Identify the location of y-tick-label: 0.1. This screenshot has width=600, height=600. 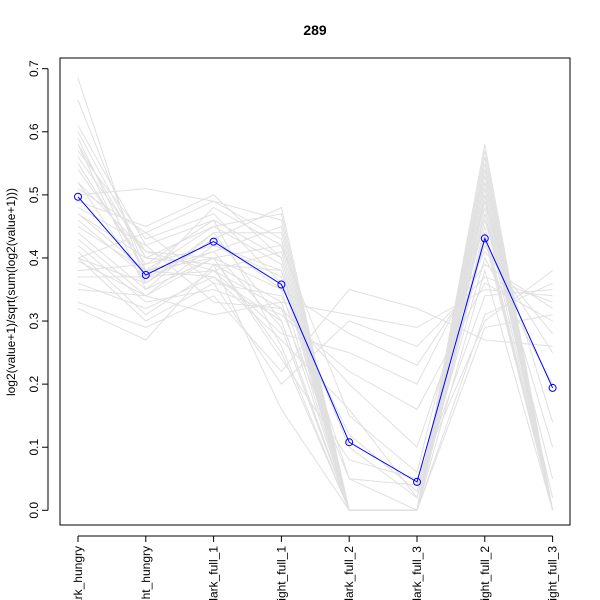
(34, 447).